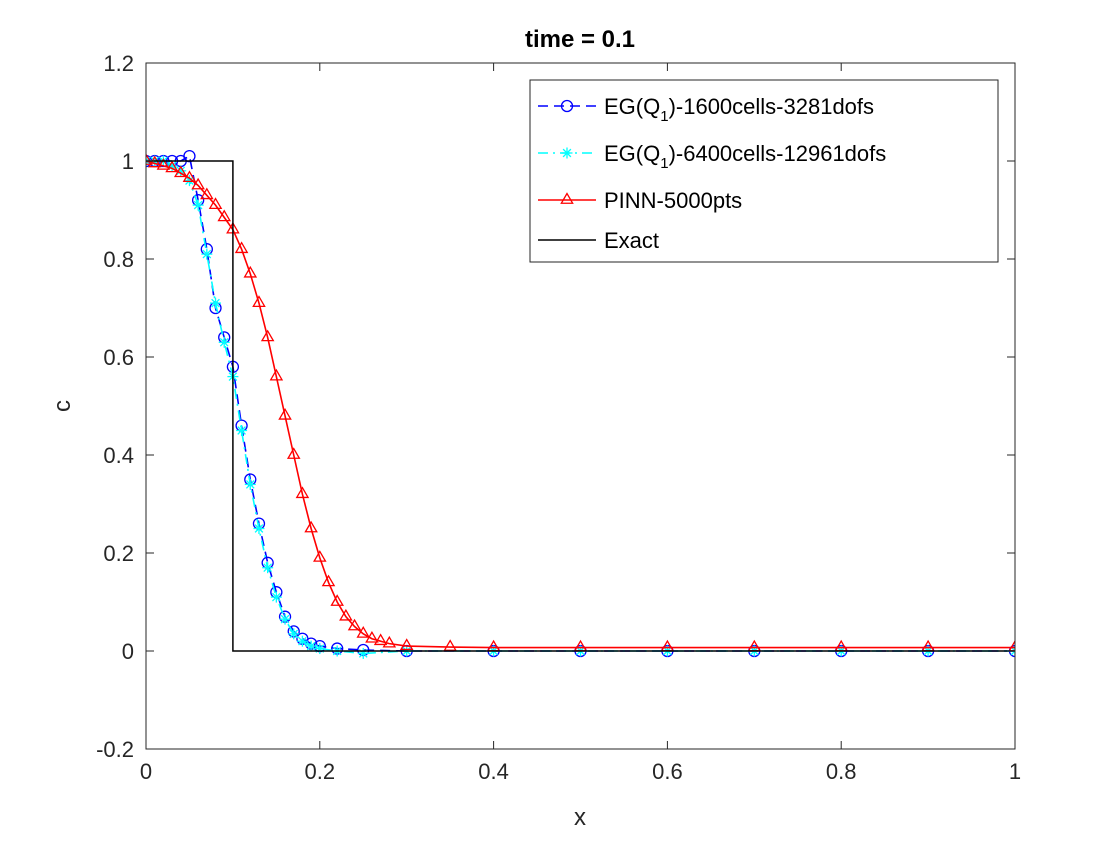  Describe the element at coordinates (745, 156) in the screenshot. I see `legend-label: EG(Q1)-6400cells-12961dofs` at that location.